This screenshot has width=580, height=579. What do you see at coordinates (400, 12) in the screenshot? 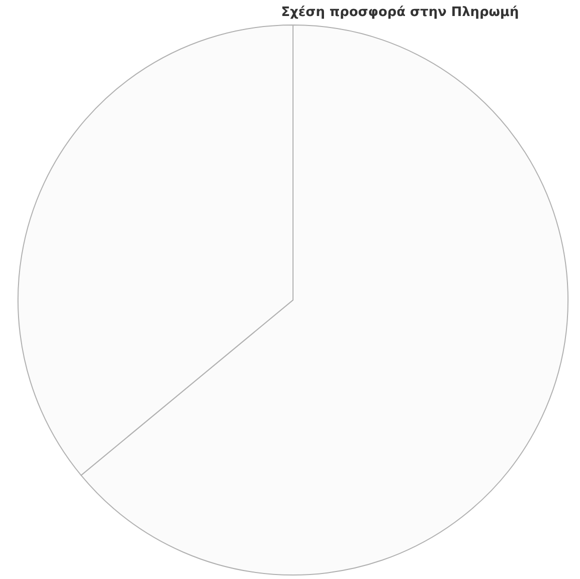
I see `chart-title: Σχέση προσφορά στην Πληρωμή` at bounding box center [400, 12].